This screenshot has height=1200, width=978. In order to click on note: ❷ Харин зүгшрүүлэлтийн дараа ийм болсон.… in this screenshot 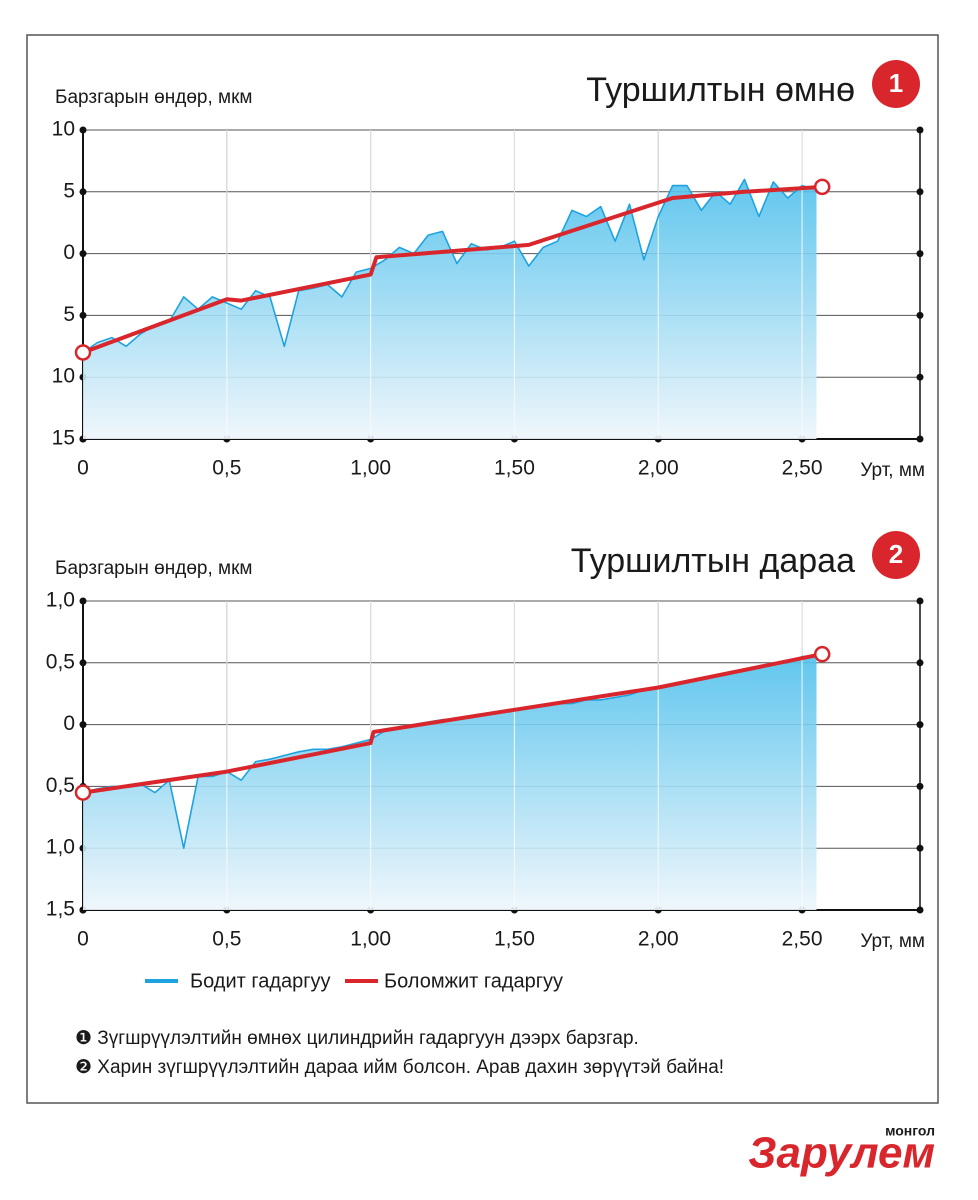, I will do `click(399, 1067)`.